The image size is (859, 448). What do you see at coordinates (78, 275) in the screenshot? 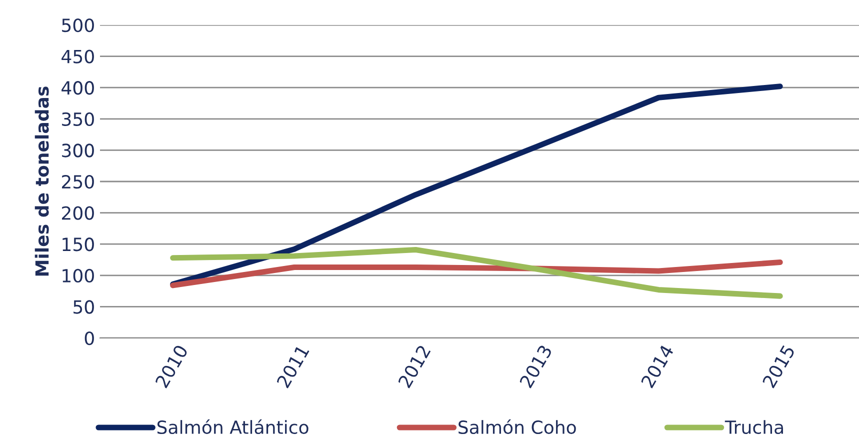
I see `y-tick-label: 100` at bounding box center [78, 275].